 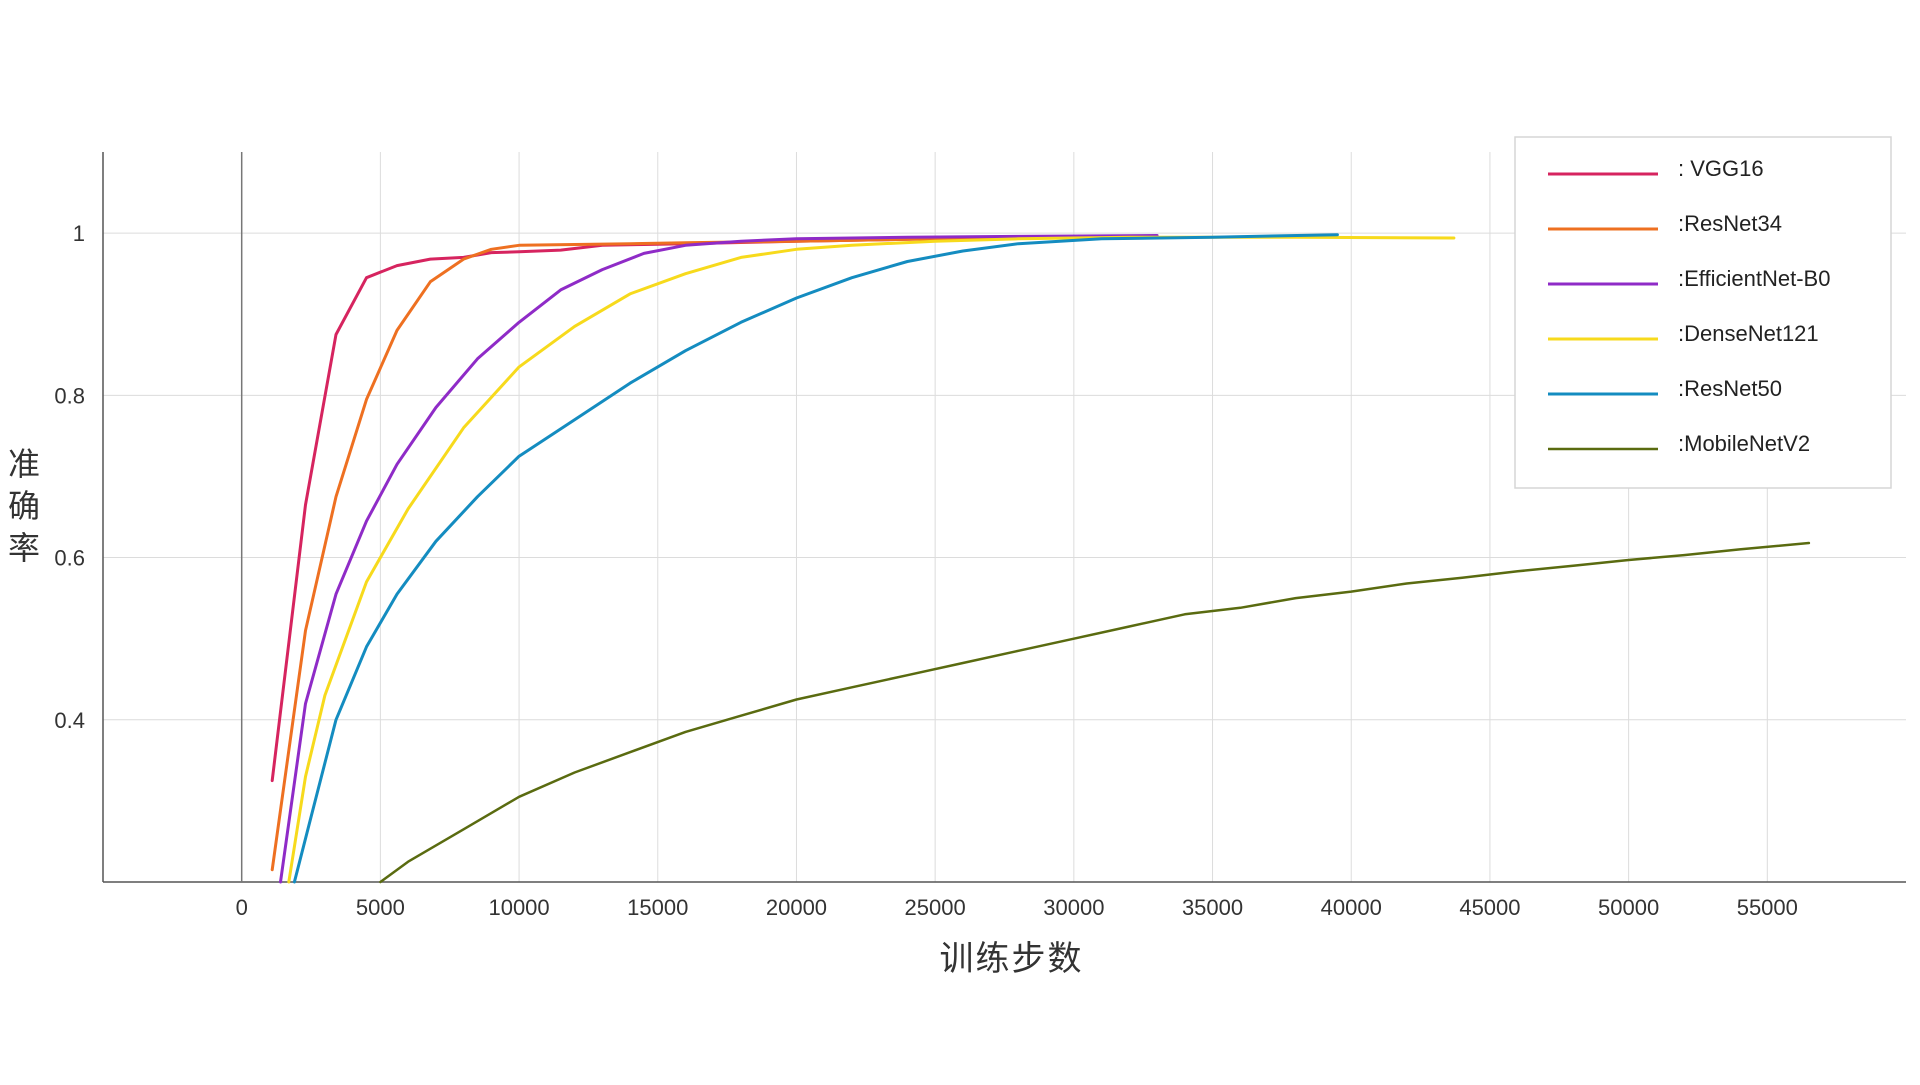 What do you see at coordinates (69, 558) in the screenshot?
I see `y-tick-label: 0.6` at bounding box center [69, 558].